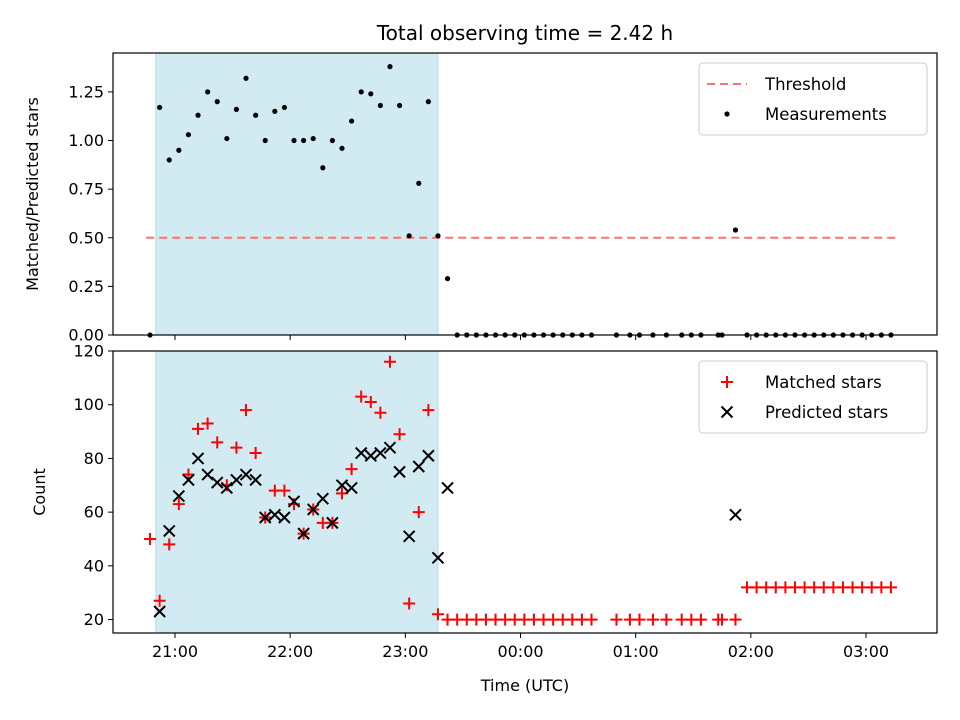 The width and height of the screenshot is (960, 720). I want to click on x-tick-label: 00:00, so click(520, 651).